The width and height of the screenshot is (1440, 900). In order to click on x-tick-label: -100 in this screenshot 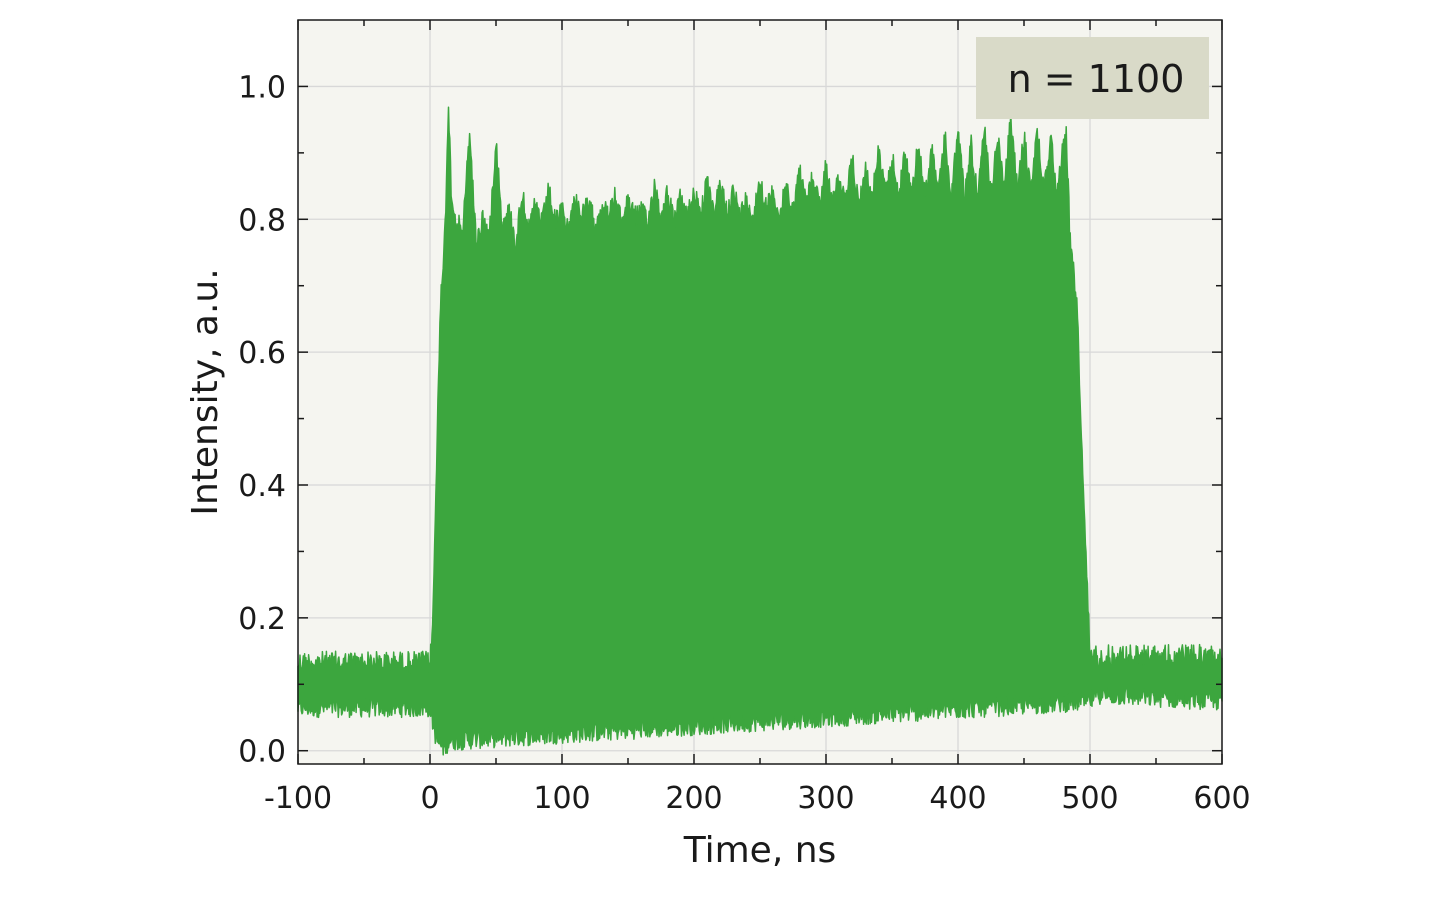, I will do `click(298, 798)`.